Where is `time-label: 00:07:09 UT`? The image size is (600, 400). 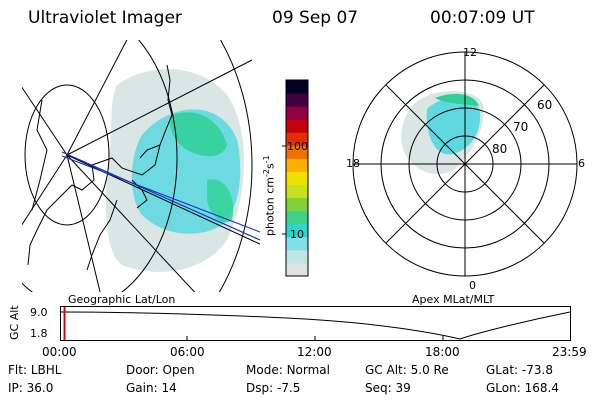 time-label: 00:07:09 UT is located at coordinates (482, 18).